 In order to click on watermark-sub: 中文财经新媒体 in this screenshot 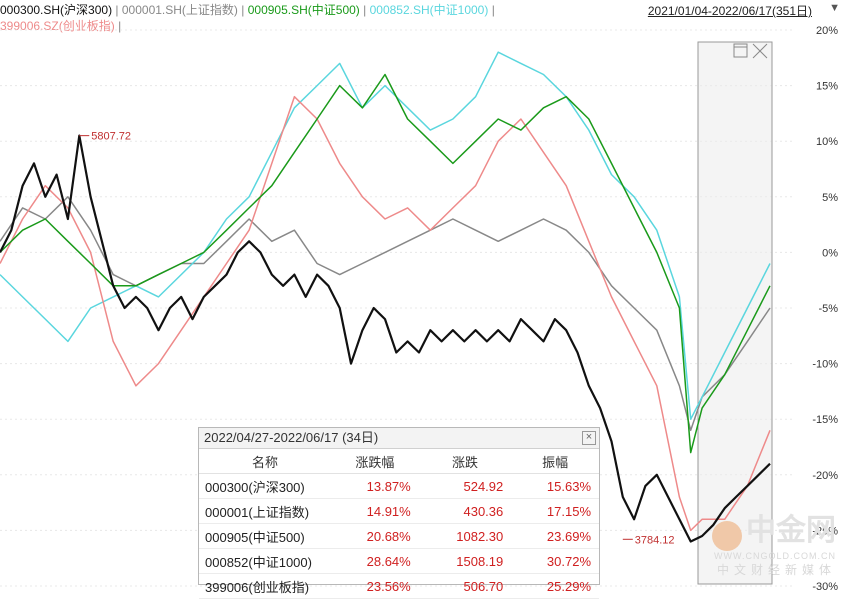, I will do `click(776, 570)`.